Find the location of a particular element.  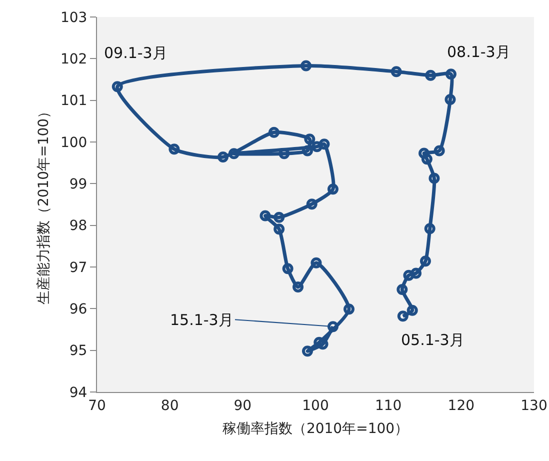

x-tick-label: 120 is located at coordinates (461, 406).